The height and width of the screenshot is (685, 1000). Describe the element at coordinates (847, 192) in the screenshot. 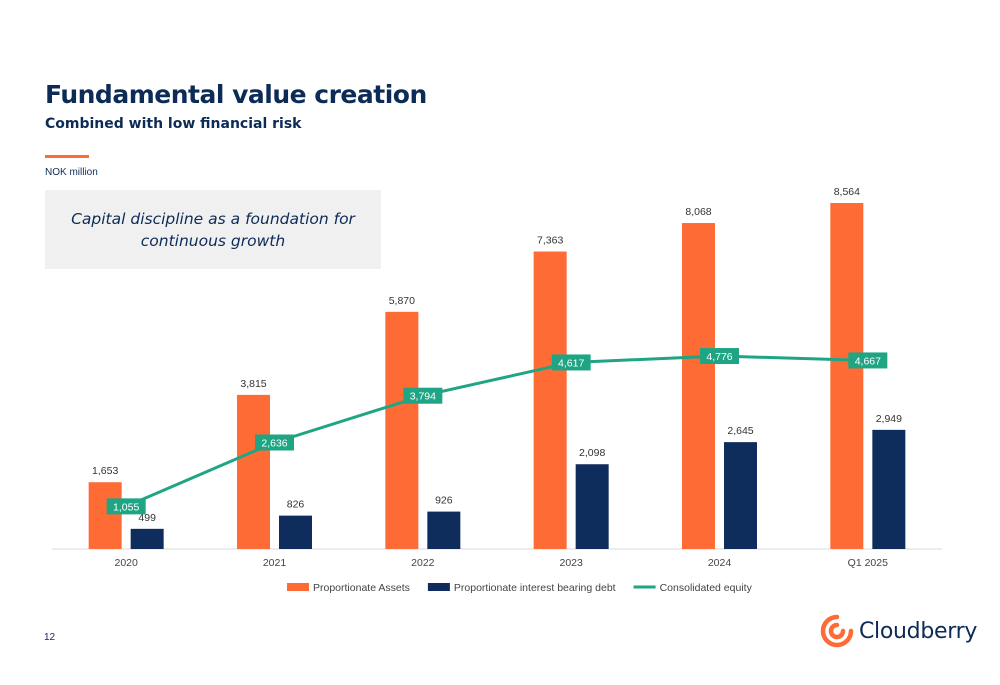

I see `assets-value-label: 8,564` at that location.